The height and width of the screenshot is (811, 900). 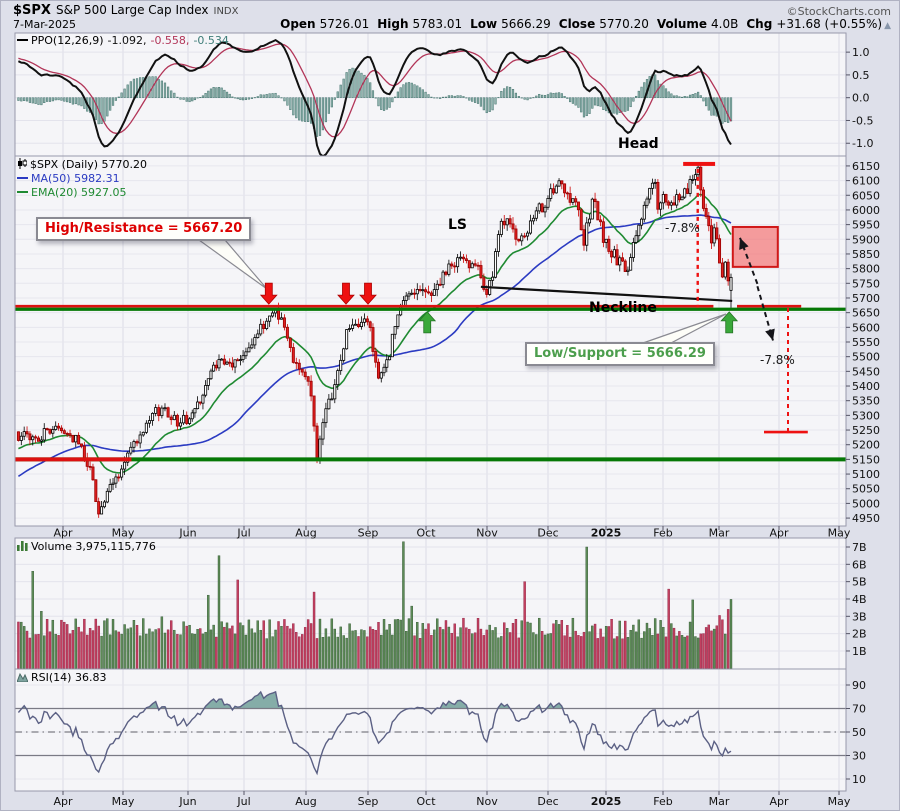 What do you see at coordinates (866, 371) in the screenshot?
I see `axis-label: 5450` at bounding box center [866, 371].